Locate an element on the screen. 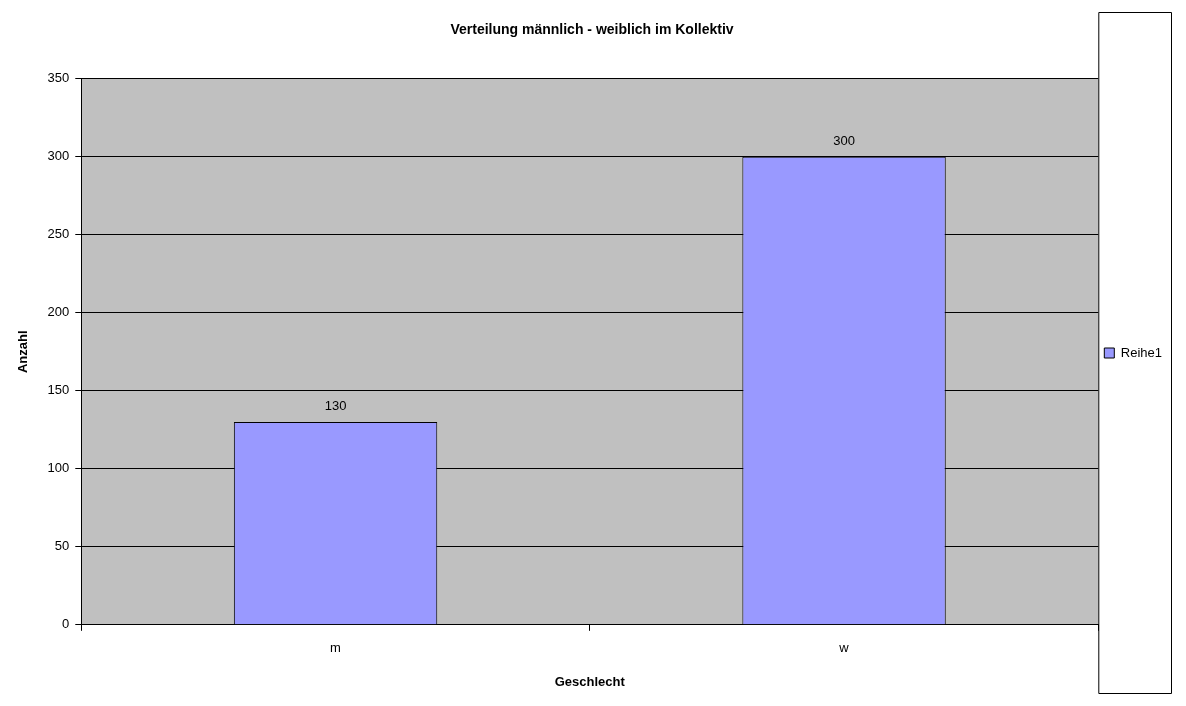 The height and width of the screenshot is (706, 1186). y-tick-label: 50 is located at coordinates (62, 546).